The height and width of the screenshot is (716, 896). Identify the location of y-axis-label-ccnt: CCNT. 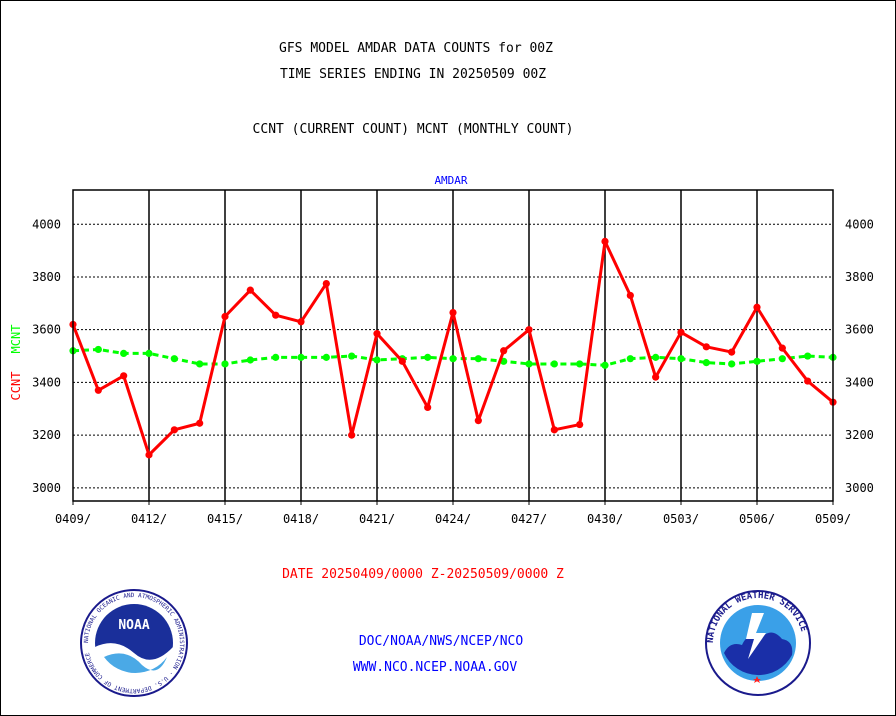
(16, 386).